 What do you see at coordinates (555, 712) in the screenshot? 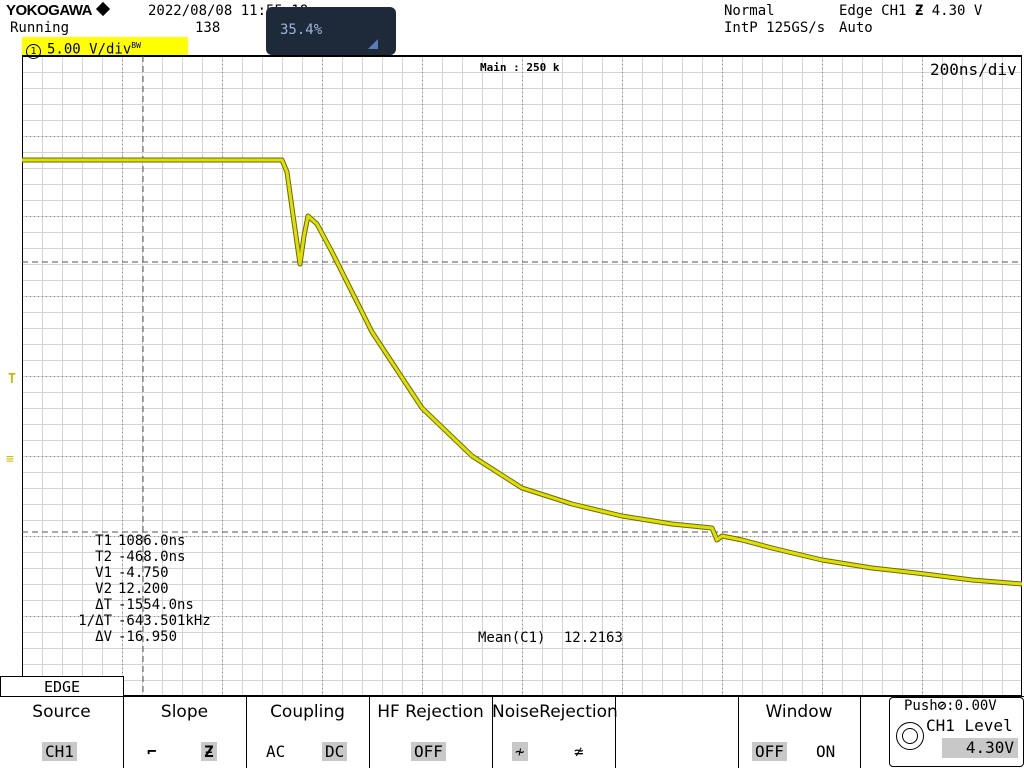
I see `noise-rejection-title: NoiseRejection` at bounding box center [555, 712].